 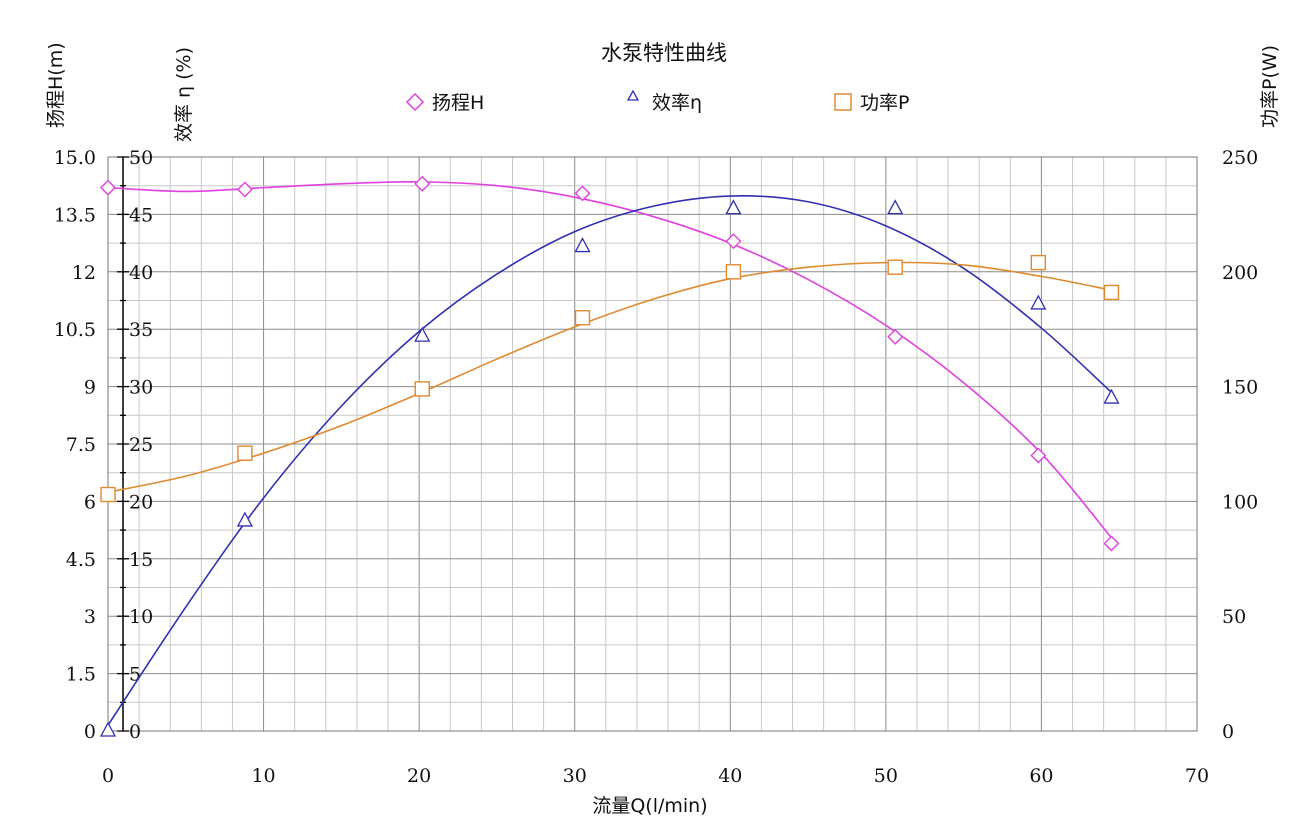 What do you see at coordinates (1240, 158) in the screenshot?
I see `y-tick-label-power: 250` at bounding box center [1240, 158].